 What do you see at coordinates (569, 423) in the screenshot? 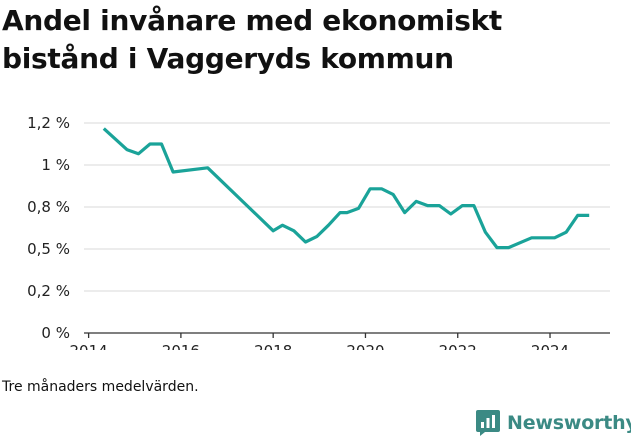
I see `brand-name: Newsworthy` at bounding box center [569, 423].